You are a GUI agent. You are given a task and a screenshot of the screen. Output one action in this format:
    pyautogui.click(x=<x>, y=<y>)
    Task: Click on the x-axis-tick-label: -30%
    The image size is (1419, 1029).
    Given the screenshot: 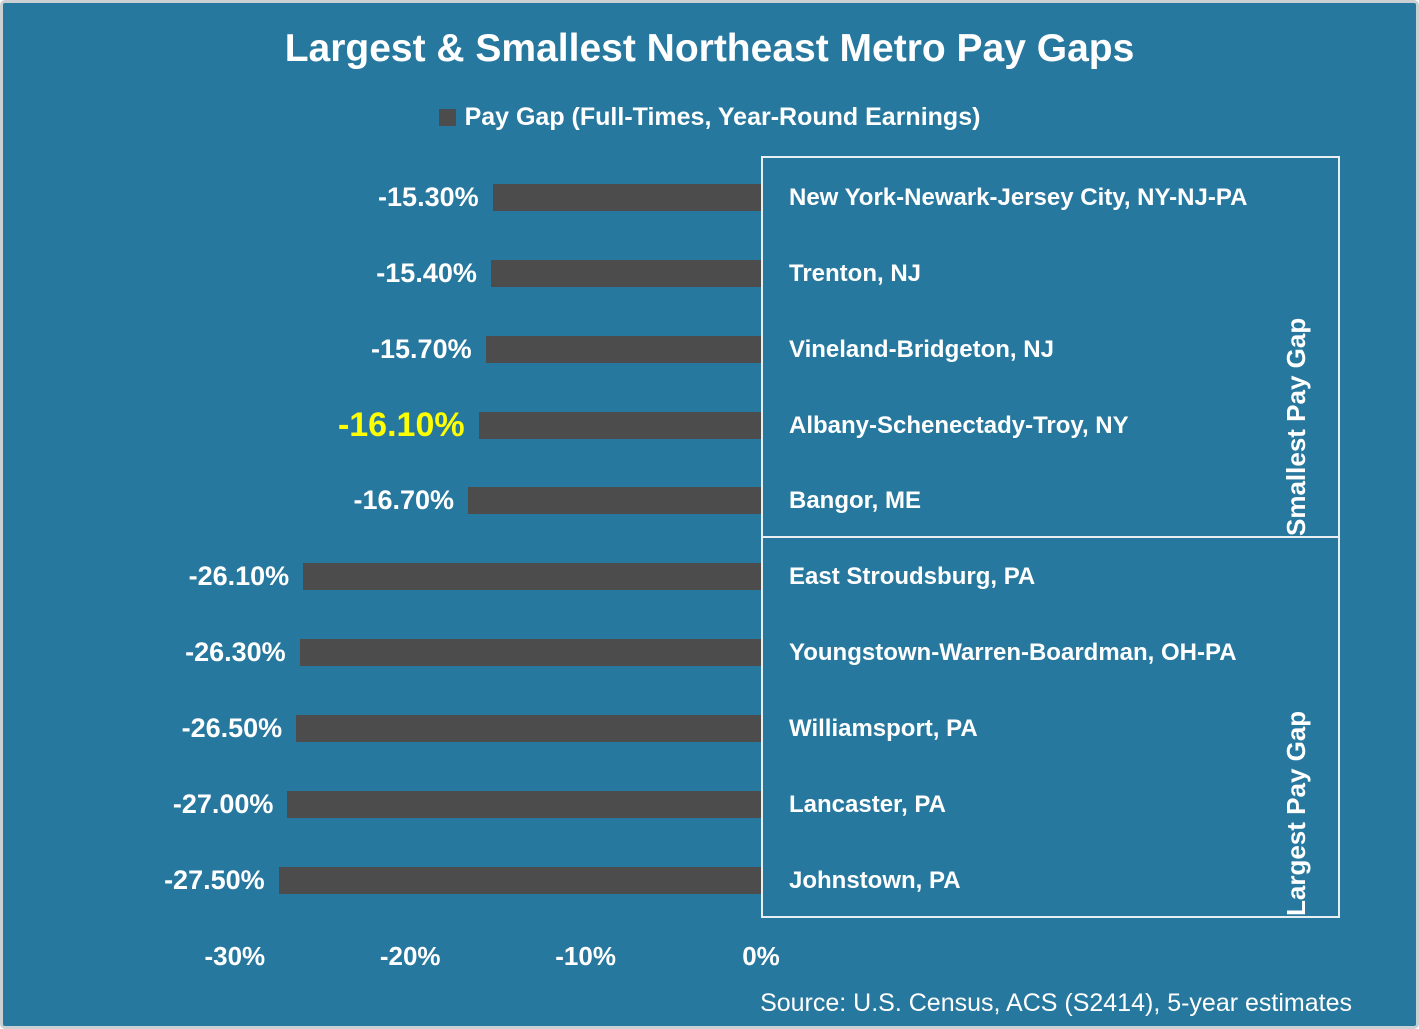 What is the action you would take?
    pyautogui.click(x=235, y=956)
    